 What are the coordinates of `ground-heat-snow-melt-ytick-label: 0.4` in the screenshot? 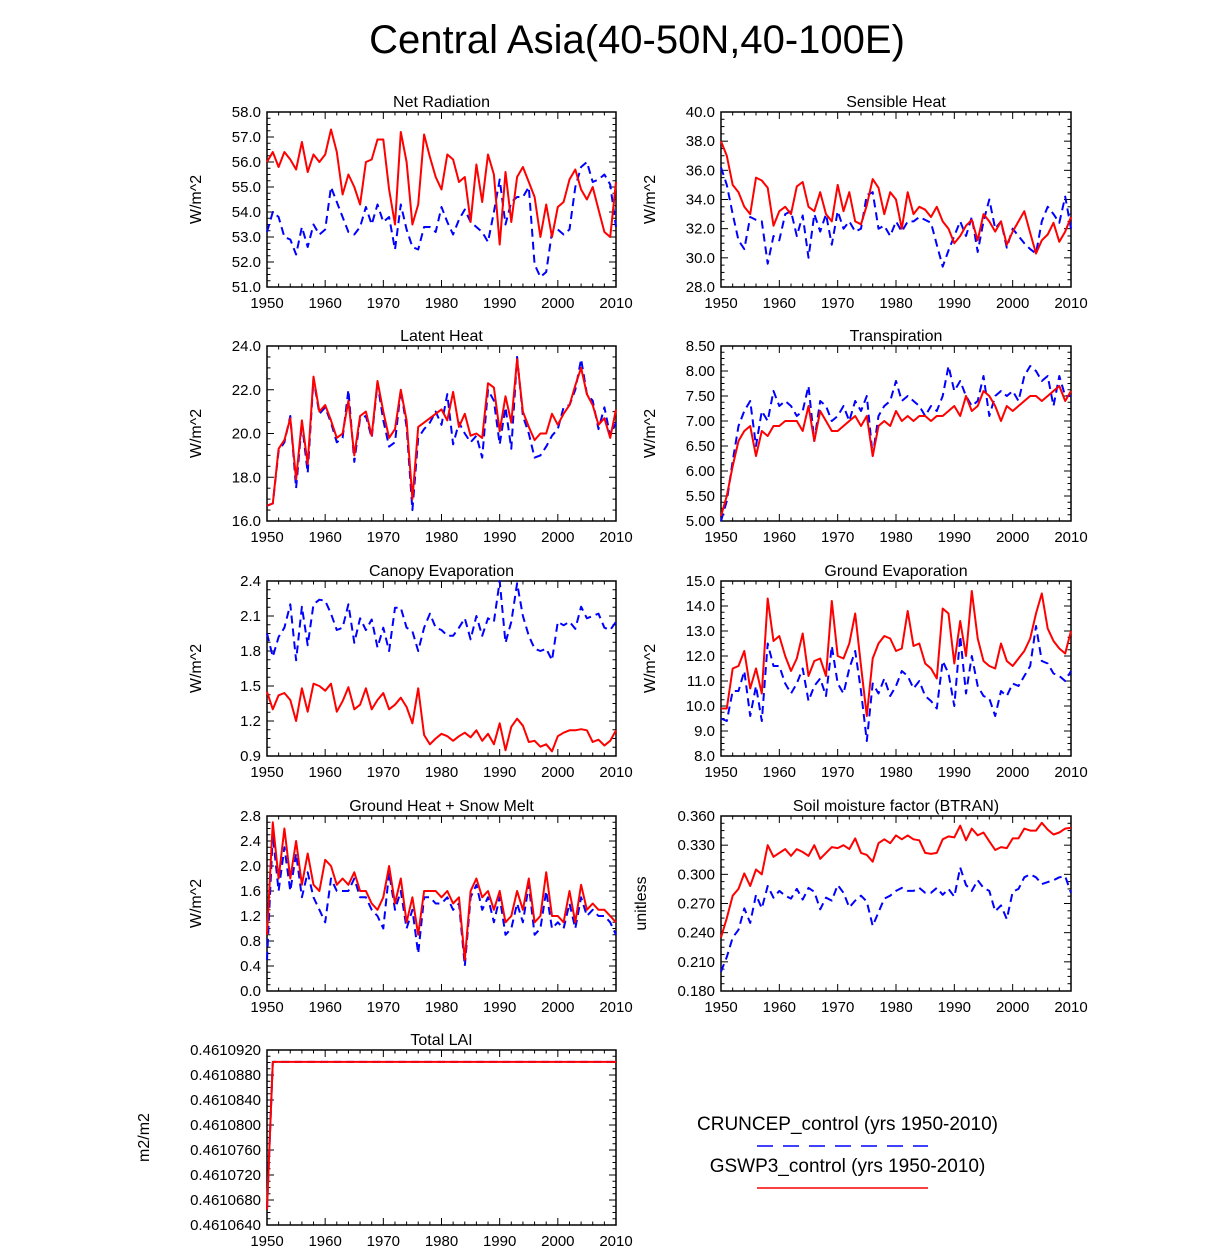 It's located at (250, 966).